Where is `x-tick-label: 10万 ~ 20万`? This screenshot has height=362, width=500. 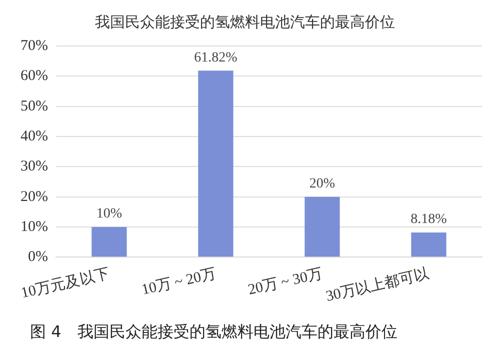 x-tick-label: 10万 ~ 20万 is located at coordinates (179, 282).